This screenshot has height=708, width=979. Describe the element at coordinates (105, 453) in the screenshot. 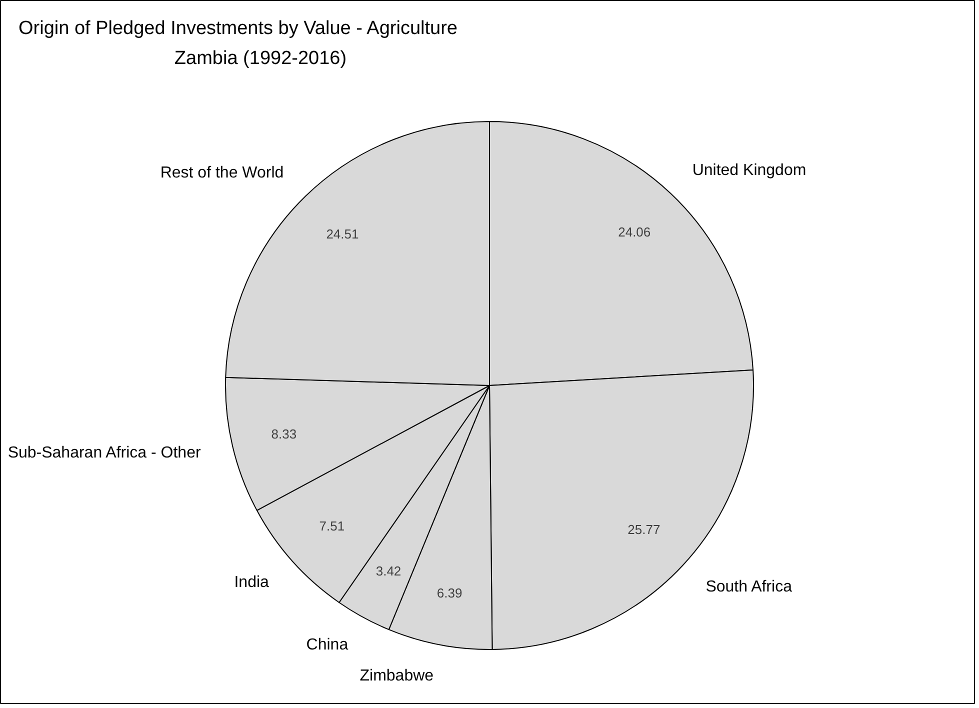

I see `slice-label: Sub-Saharan Africa - Other` at that location.